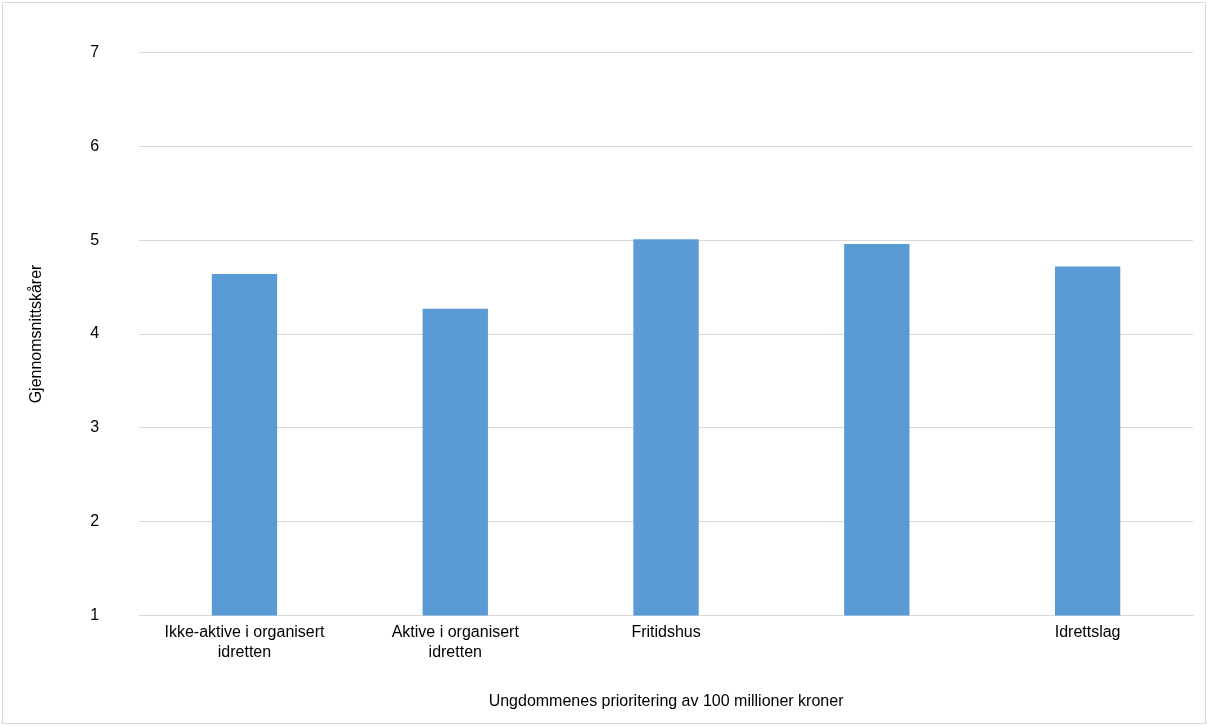  What do you see at coordinates (666, 632) in the screenshot?
I see `x-tick-label: Fritidshus` at bounding box center [666, 632].